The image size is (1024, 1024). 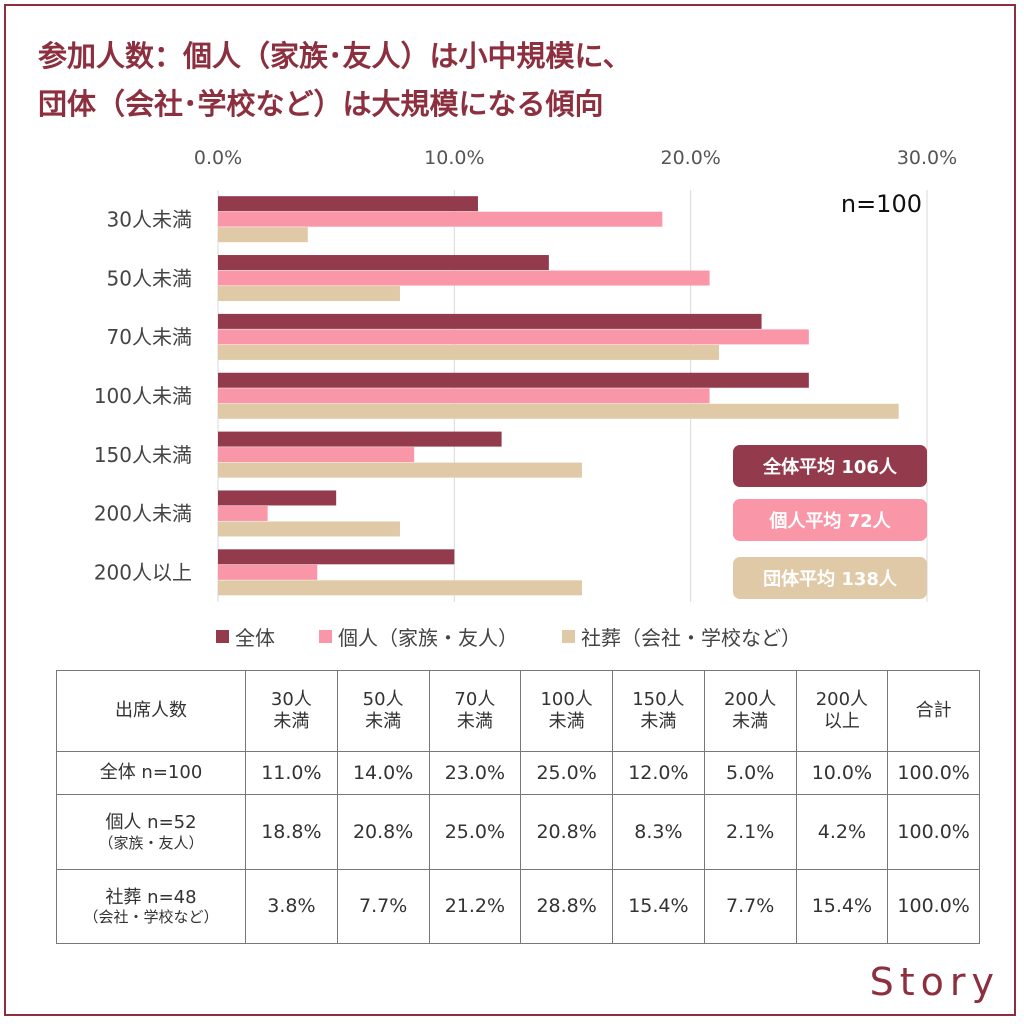 I want to click on sample-size-annotation: n=100, so click(x=881, y=204).